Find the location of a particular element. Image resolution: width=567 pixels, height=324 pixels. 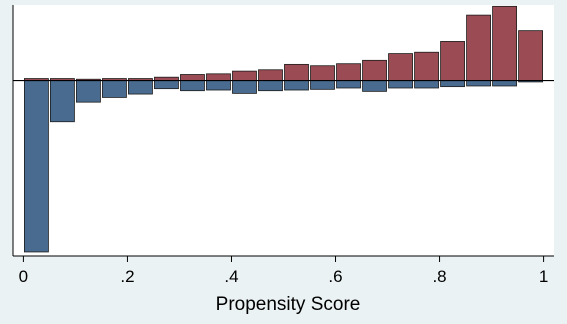

bar-series1-bin14 is located at coordinates (400, 84).